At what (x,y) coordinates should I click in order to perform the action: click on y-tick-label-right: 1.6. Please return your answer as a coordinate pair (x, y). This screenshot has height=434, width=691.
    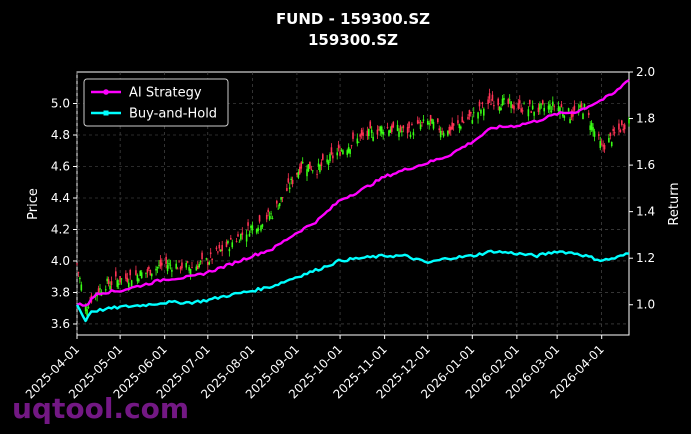
    Looking at the image, I should click on (645, 165).